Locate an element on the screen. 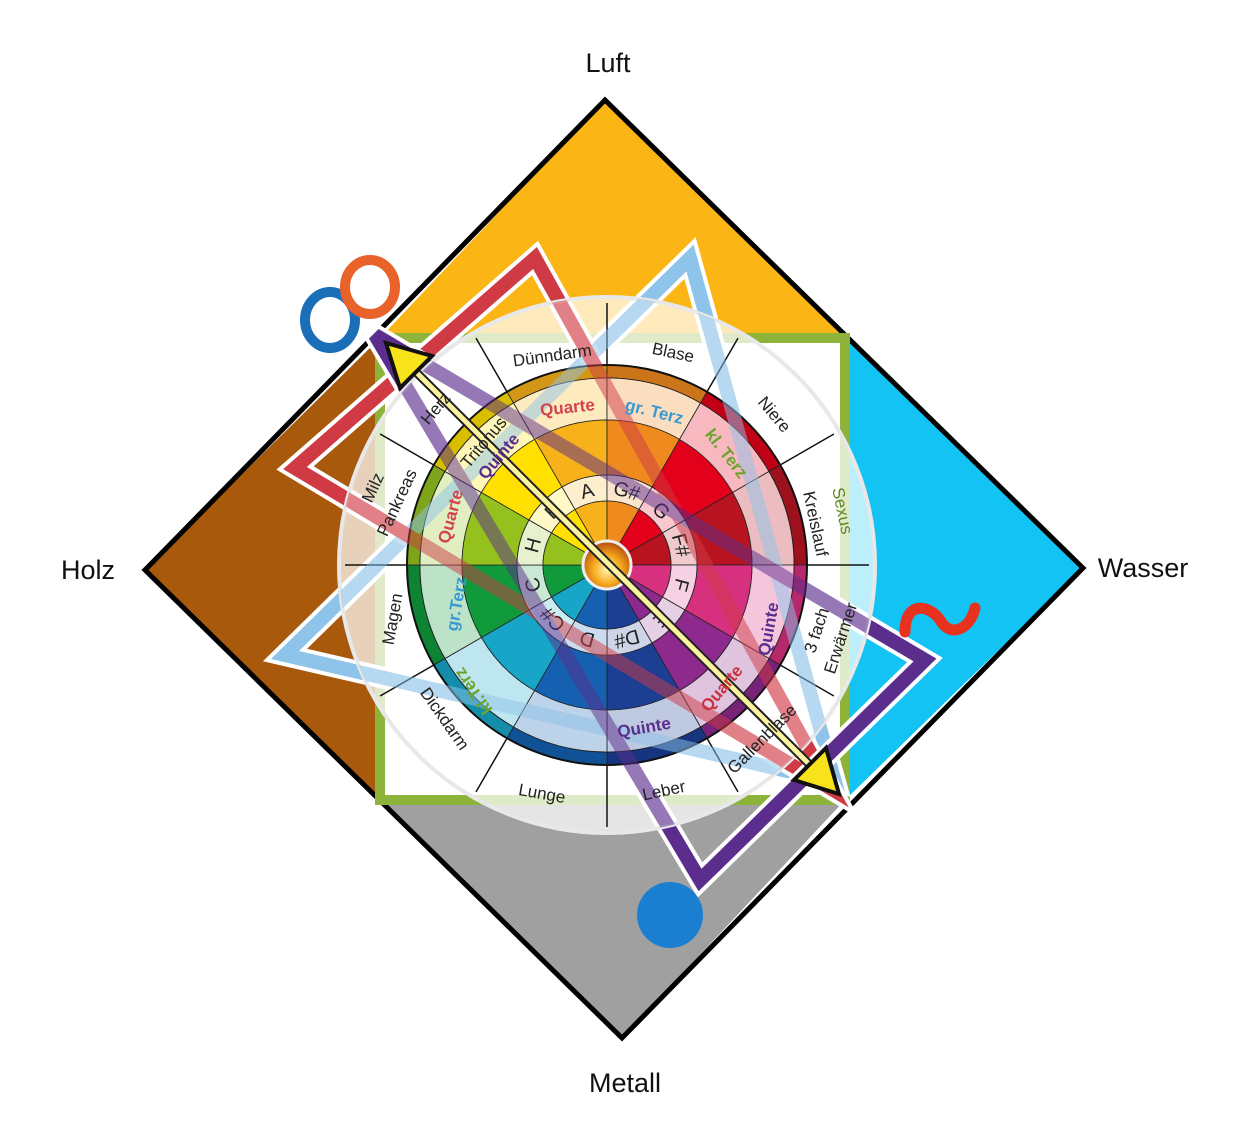  infinity-rings-icon is located at coordinates (330, 320).